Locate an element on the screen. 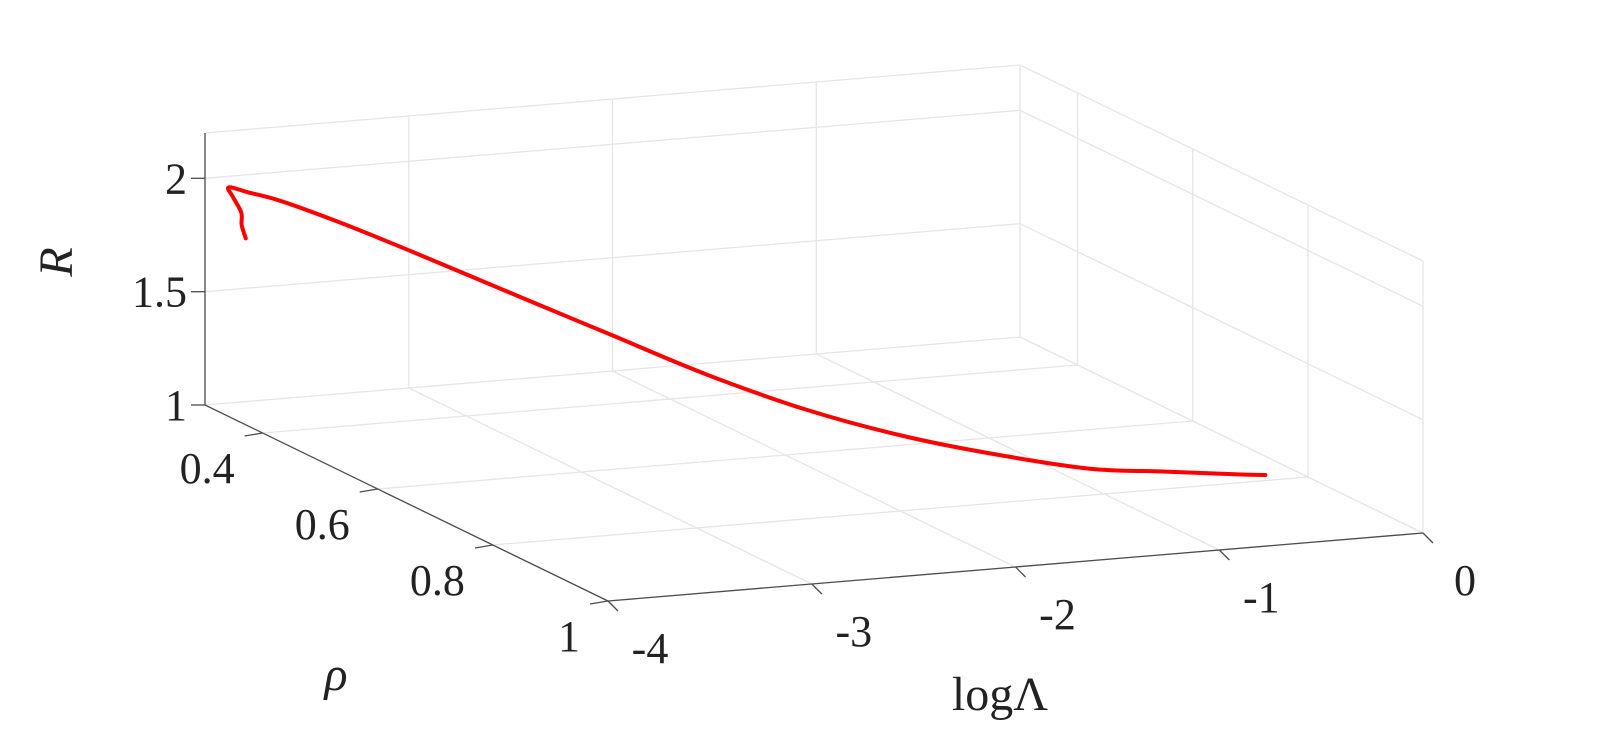  y-tick-label: 0.4 is located at coordinates (207, 468).